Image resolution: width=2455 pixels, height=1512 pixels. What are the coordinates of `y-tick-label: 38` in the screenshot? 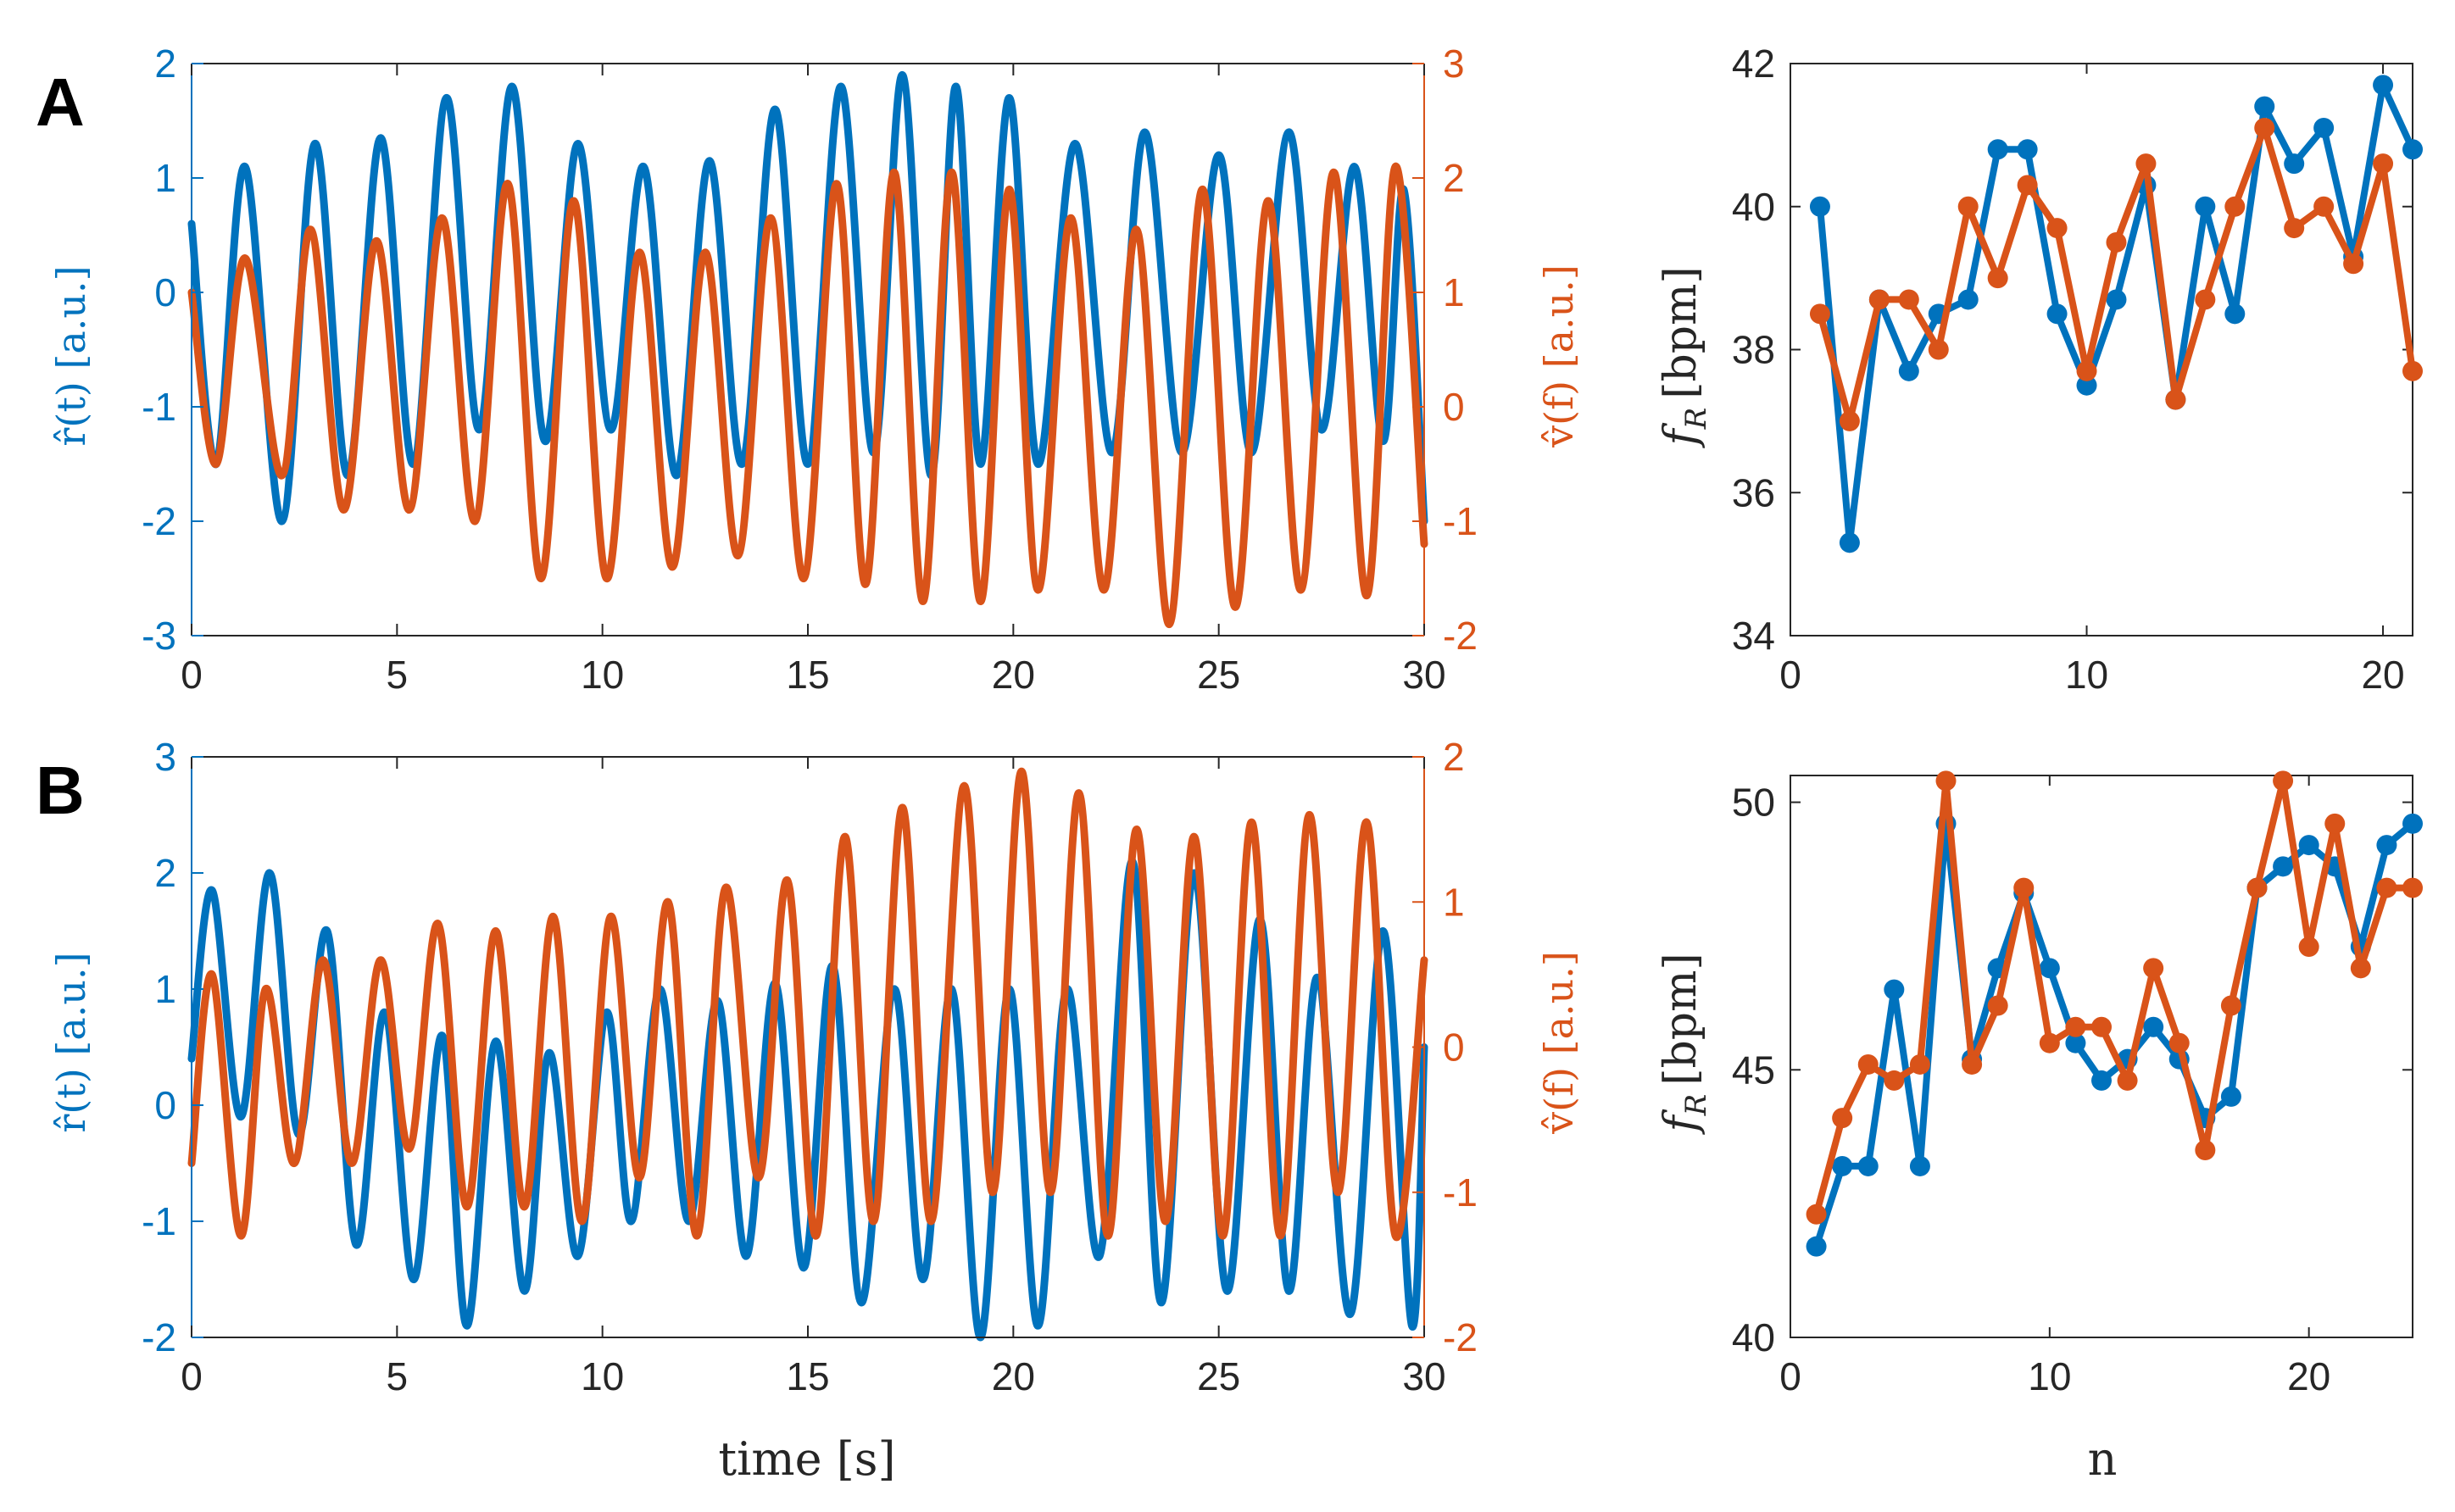 It's located at (1753, 350).